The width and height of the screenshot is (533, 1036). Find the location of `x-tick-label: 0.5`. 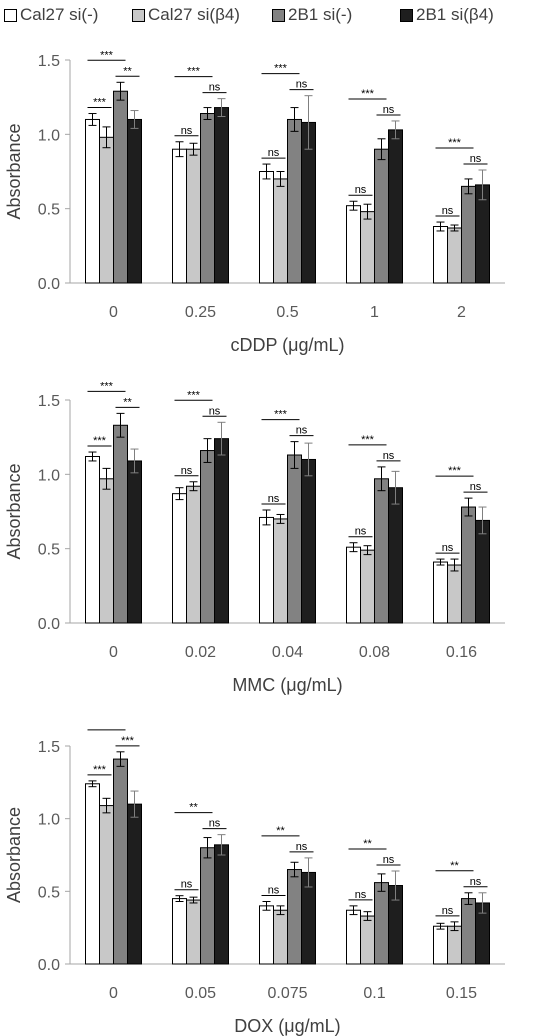

x-tick-label: 0.5 is located at coordinates (287, 312).